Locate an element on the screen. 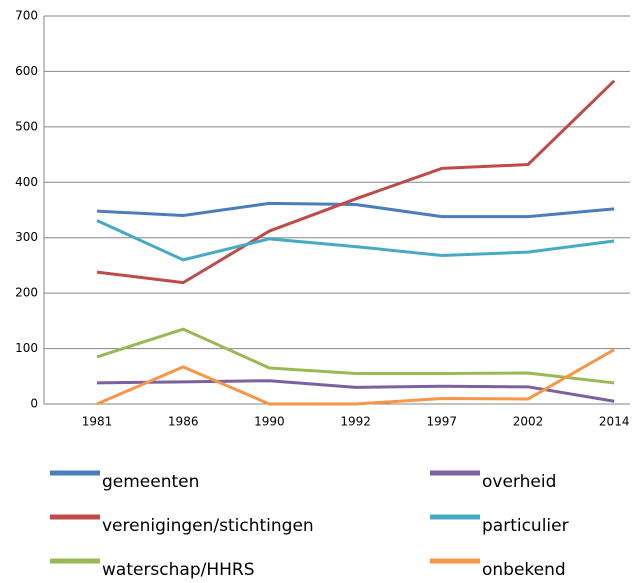 This screenshot has width=643, height=583. legend-label: waterschap/HHRS is located at coordinates (178, 569).